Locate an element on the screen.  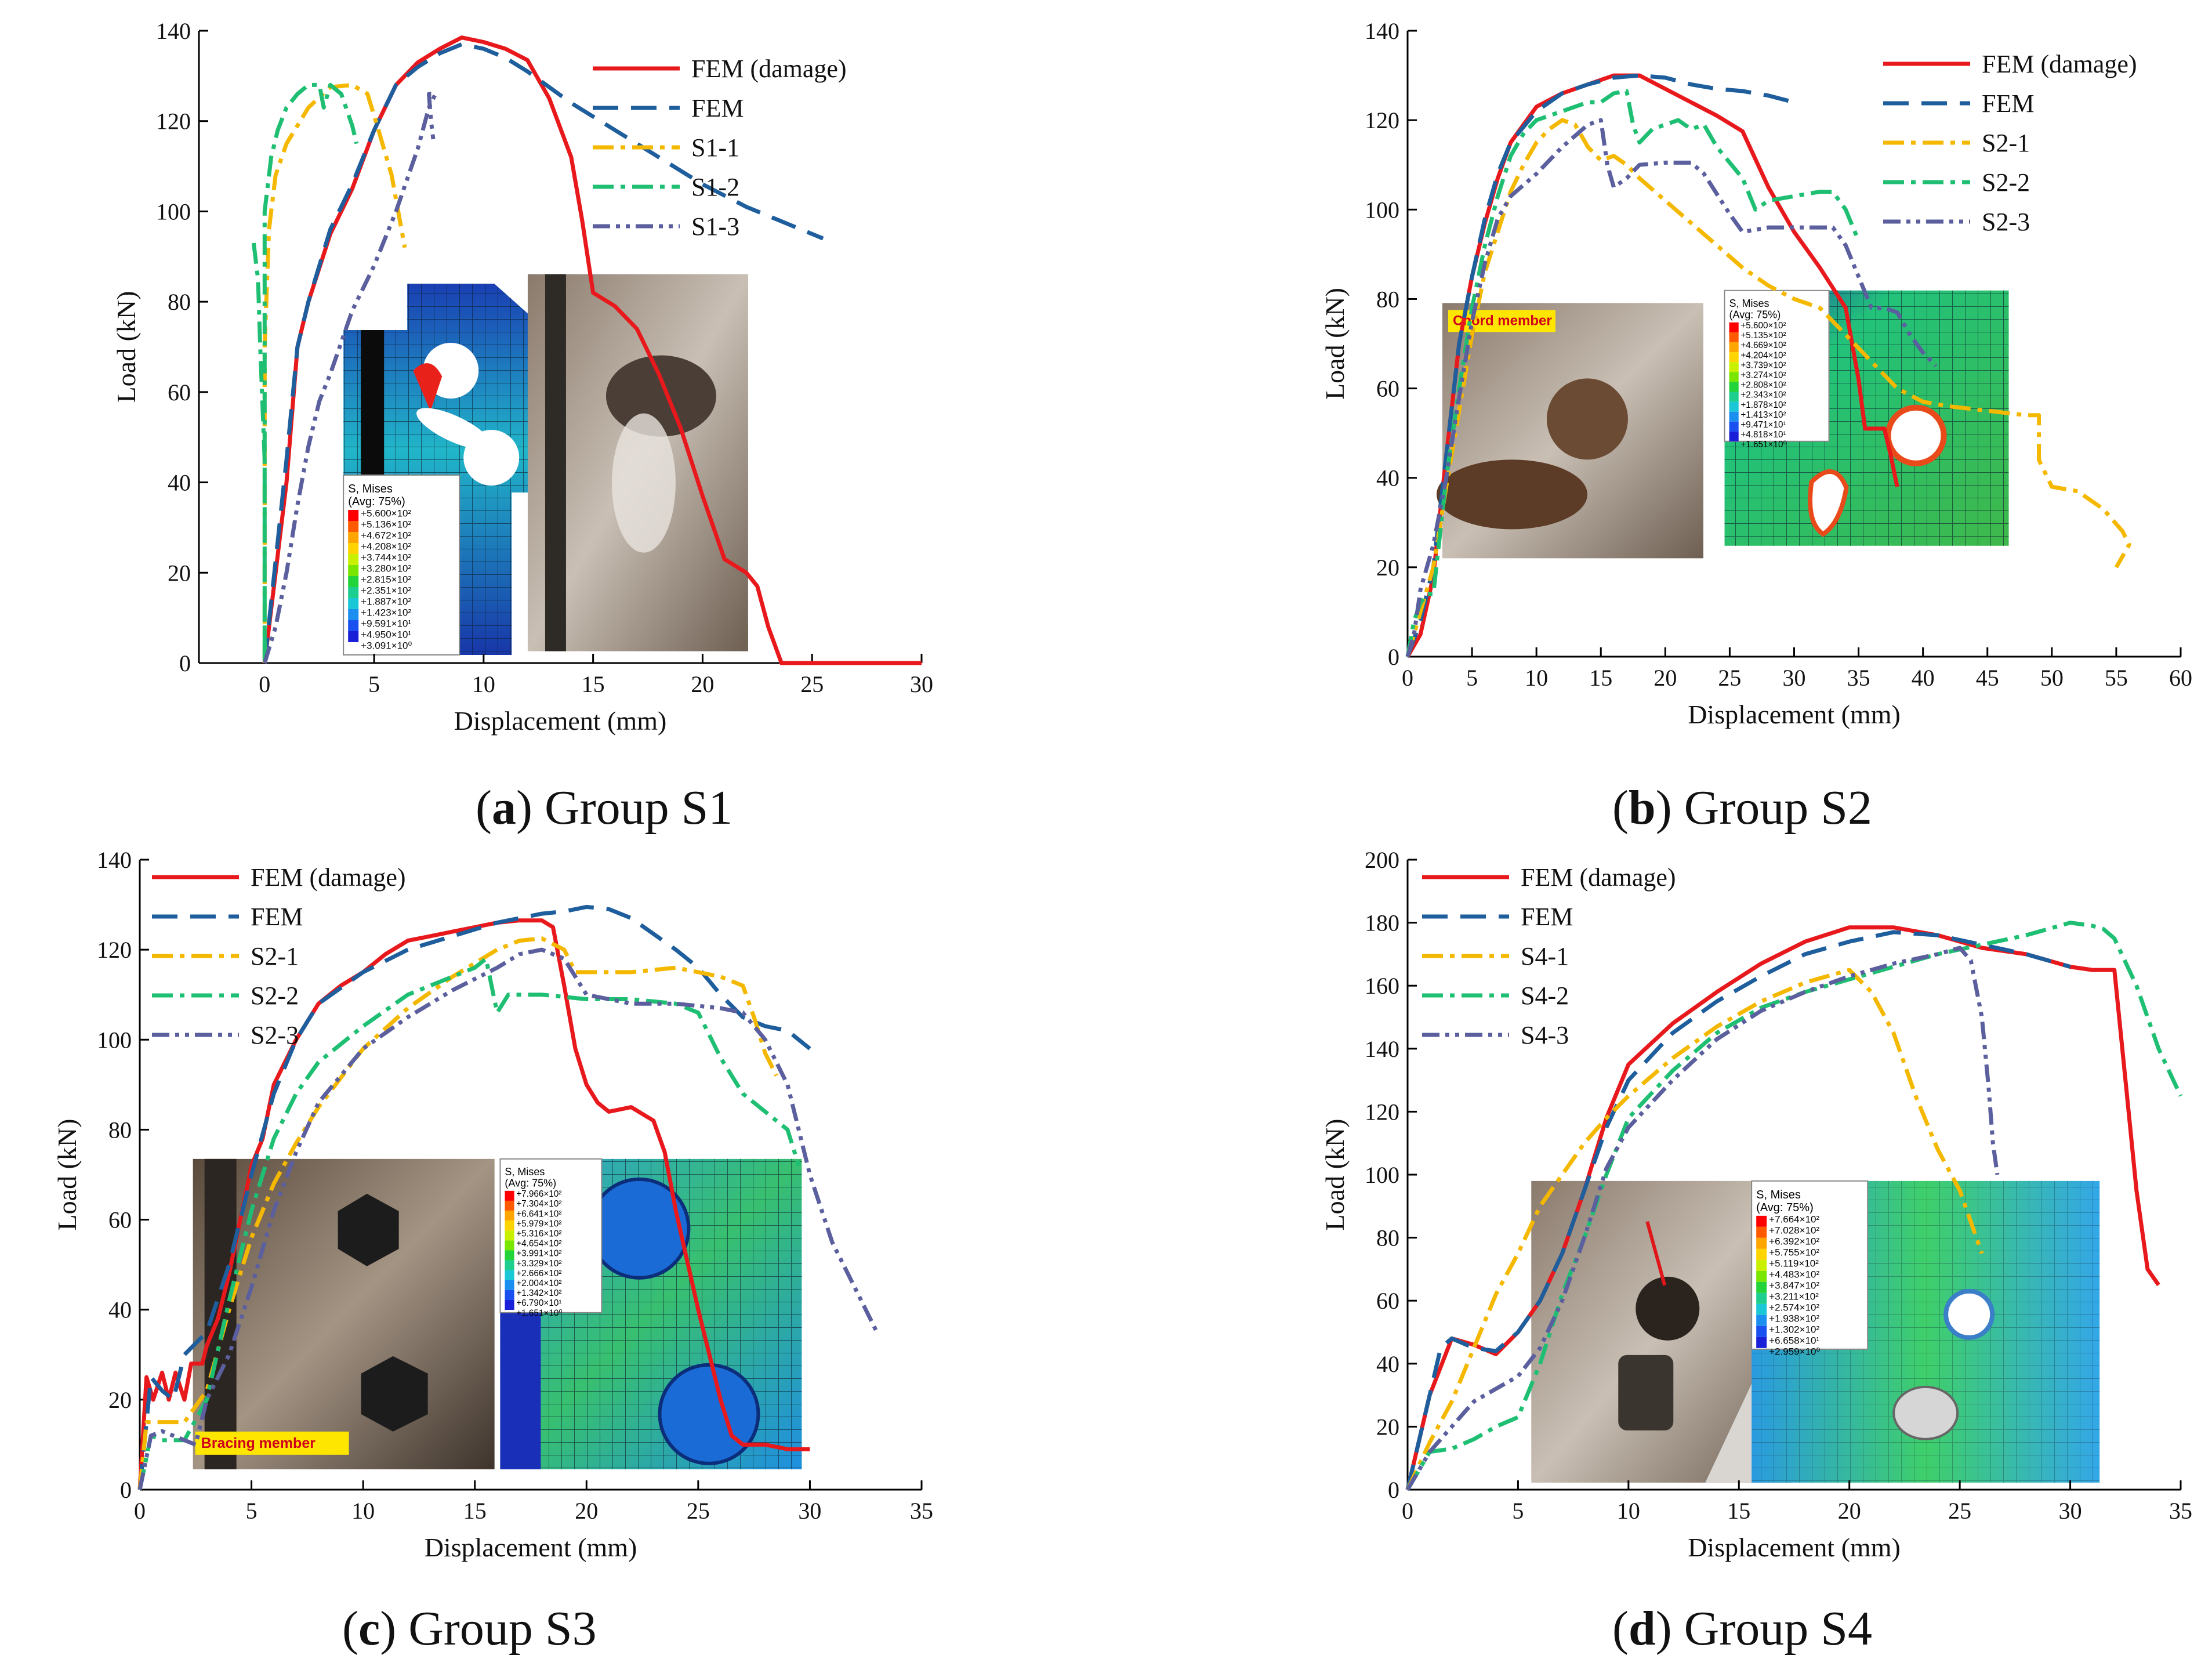
photo-label-bg is located at coordinates (272, 1443).